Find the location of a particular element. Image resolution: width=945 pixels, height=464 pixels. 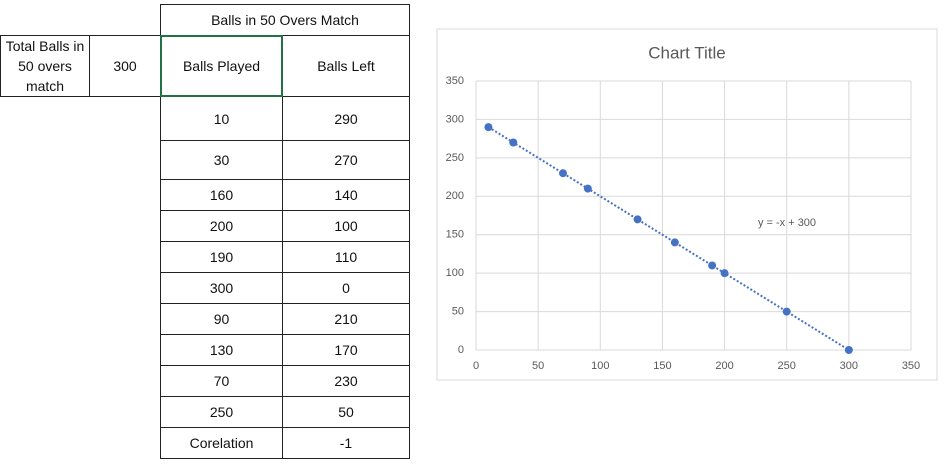

x-tick-label: 150 is located at coordinates (662, 366).